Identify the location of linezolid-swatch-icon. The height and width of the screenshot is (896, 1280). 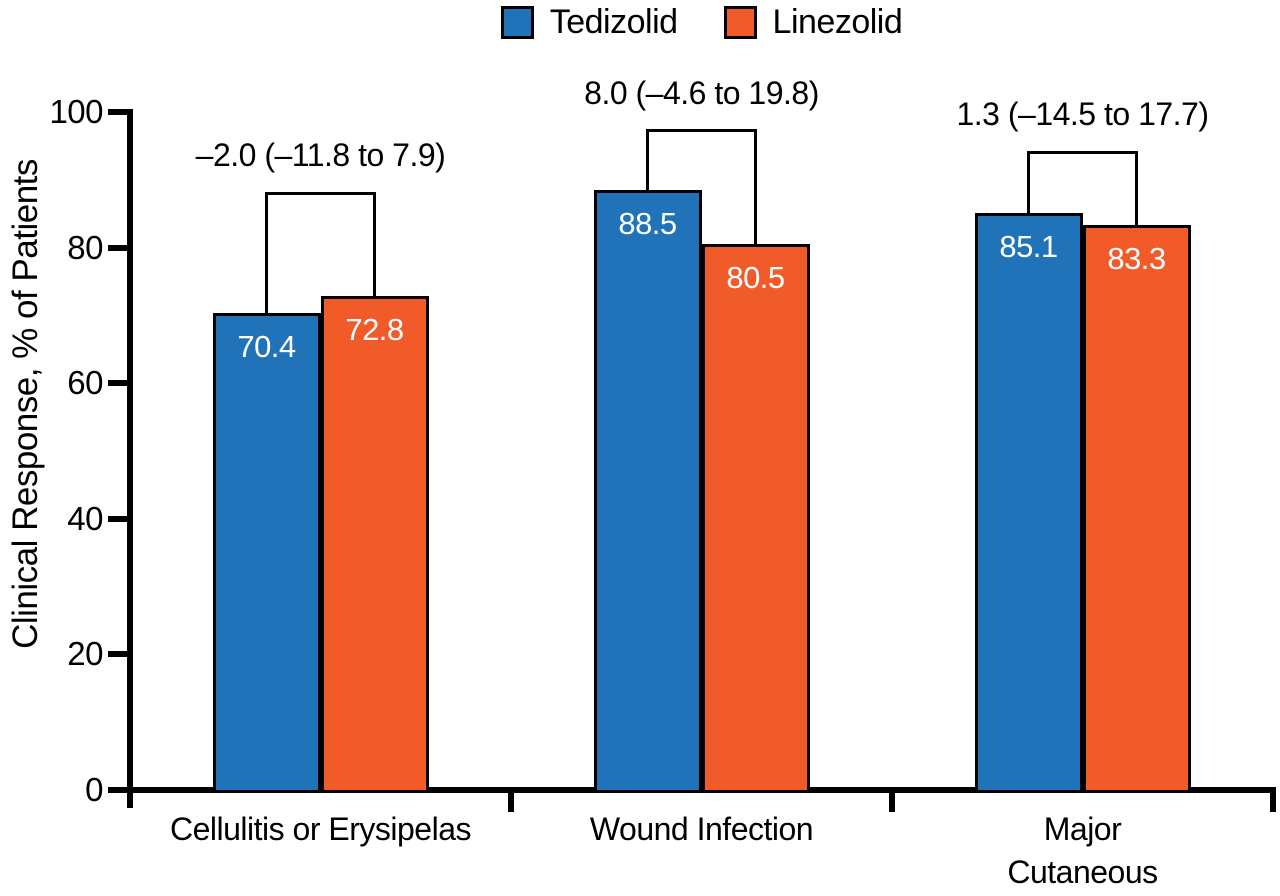
(740, 22).